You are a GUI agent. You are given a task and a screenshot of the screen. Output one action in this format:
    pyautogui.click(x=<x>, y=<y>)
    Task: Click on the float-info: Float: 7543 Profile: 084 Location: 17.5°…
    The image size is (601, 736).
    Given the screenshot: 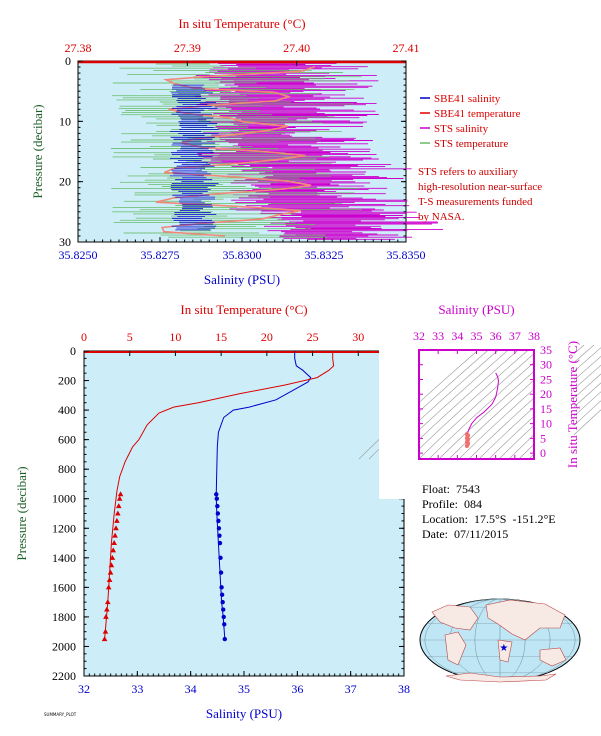 What is the action you would take?
    pyautogui.click(x=489, y=512)
    